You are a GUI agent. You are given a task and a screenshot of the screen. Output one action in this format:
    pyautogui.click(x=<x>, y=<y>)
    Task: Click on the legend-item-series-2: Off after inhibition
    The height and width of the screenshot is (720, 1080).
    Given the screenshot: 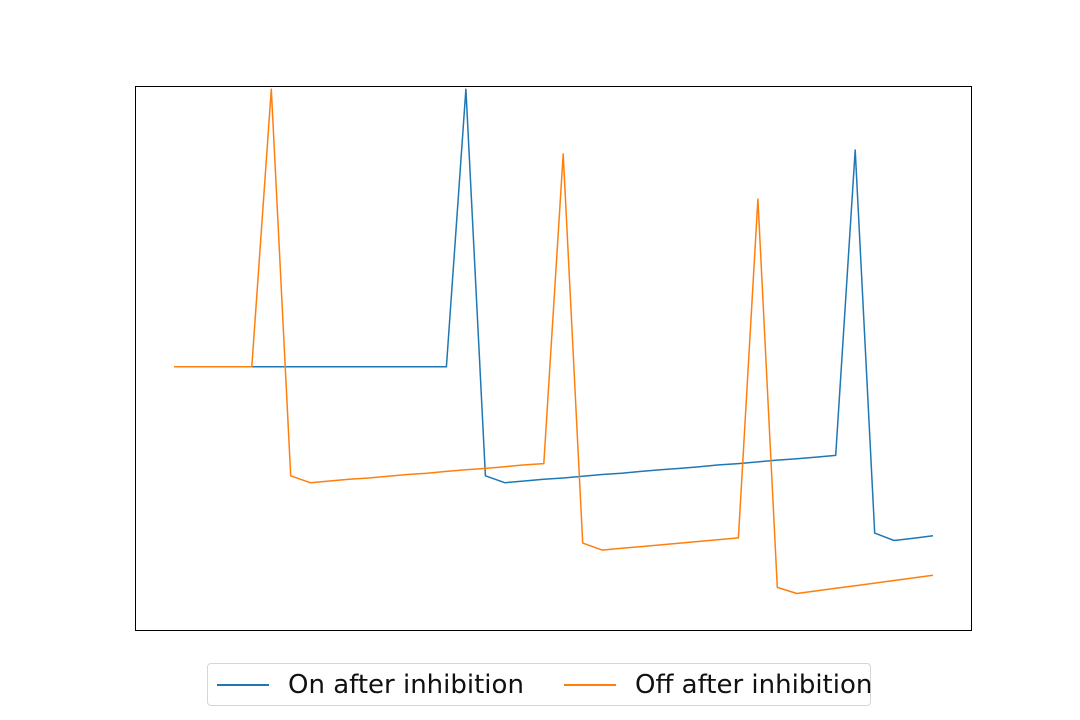 What is the action you would take?
    pyautogui.click(x=718, y=684)
    